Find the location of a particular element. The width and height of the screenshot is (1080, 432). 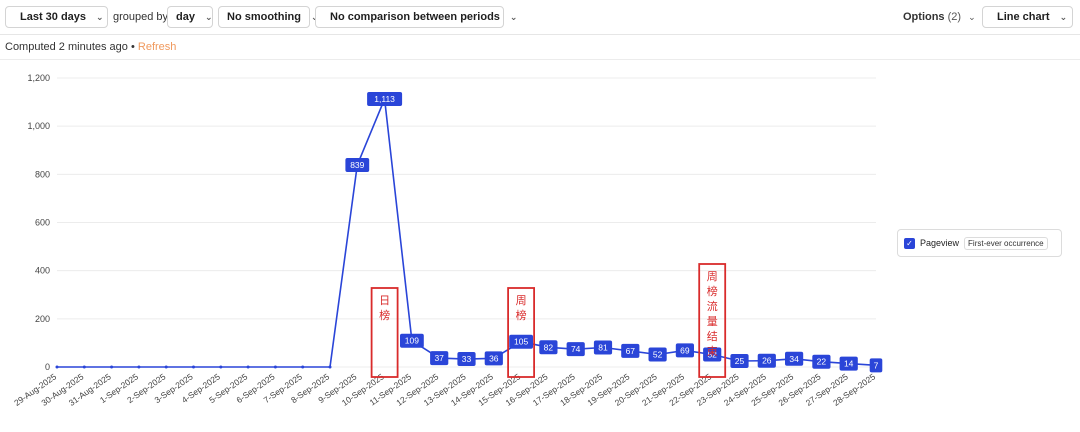

legend-tag: First-ever occurrence is located at coordinates (1006, 243).